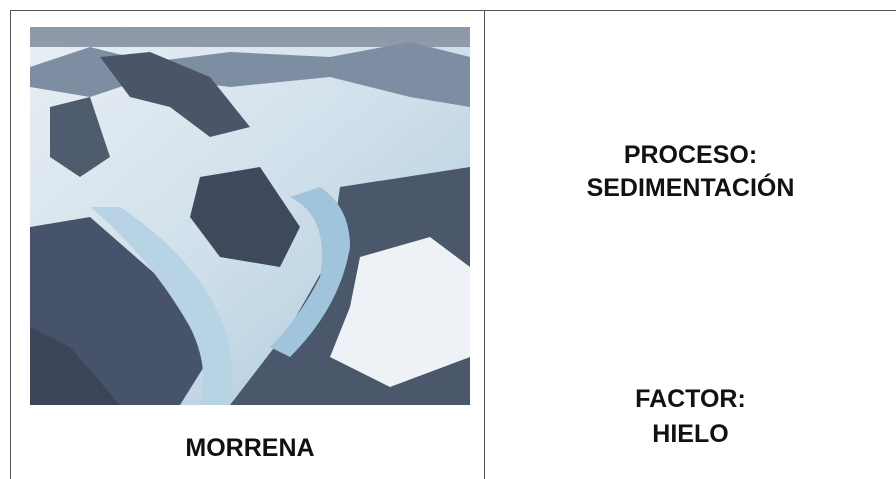  I want to click on column-divider, so click(484, 244).